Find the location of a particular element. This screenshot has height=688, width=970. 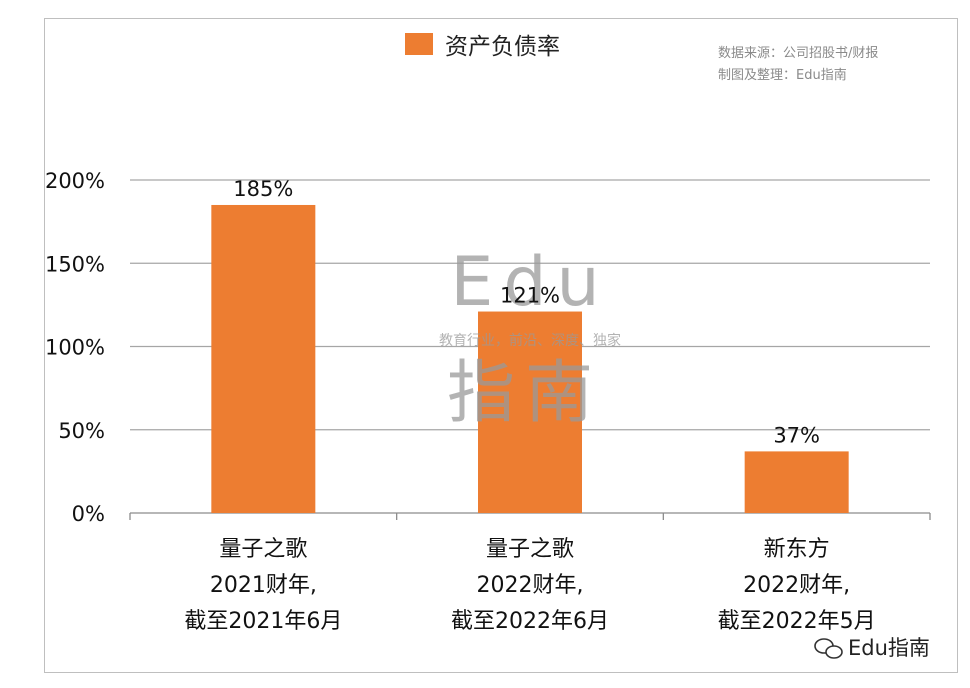

y-tick-label: 100% is located at coordinates (75, 348).